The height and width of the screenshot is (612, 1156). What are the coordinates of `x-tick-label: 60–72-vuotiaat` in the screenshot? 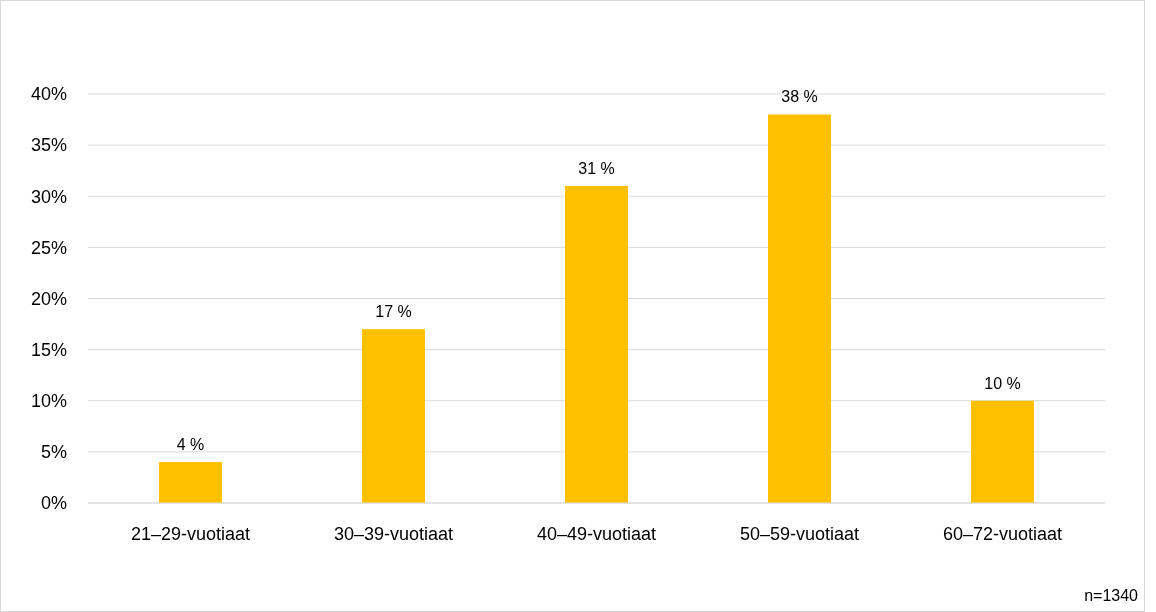 It's located at (1002, 534).